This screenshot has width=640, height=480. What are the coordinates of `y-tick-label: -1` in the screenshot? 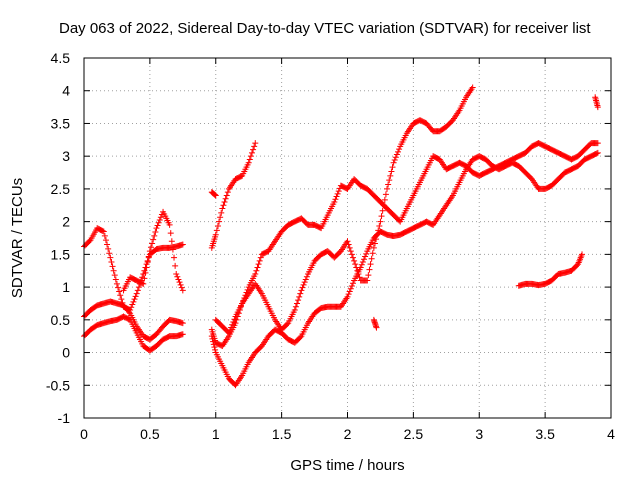 It's located at (64, 418).